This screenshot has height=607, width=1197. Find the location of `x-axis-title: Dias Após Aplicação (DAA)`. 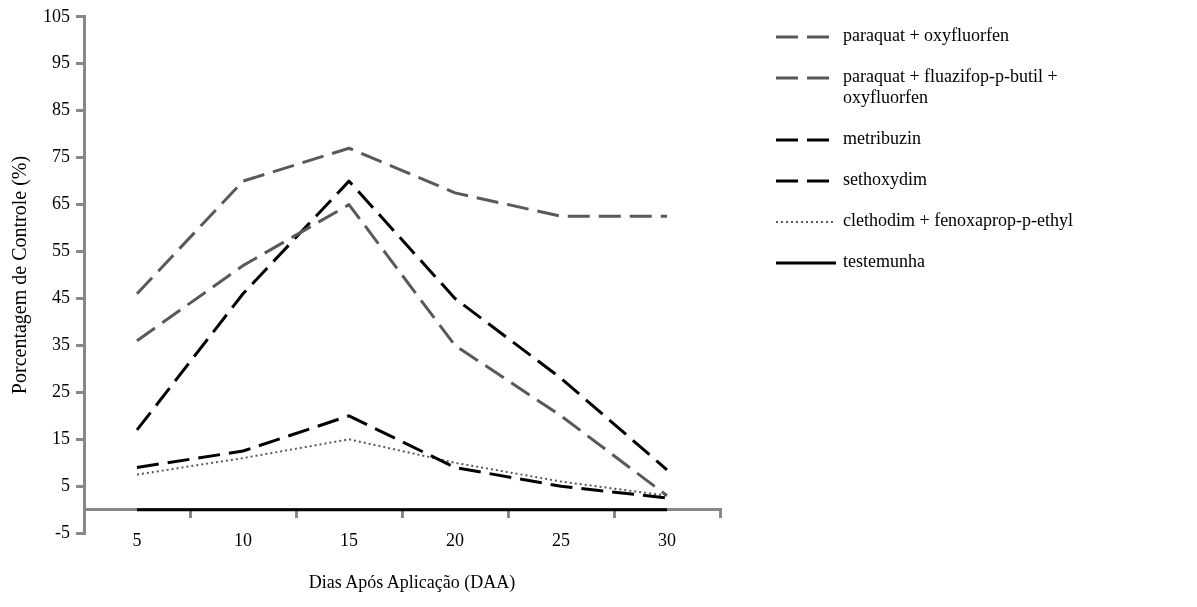

x-axis-title: Dias Após Aplicação (DAA) is located at coordinates (412, 582).